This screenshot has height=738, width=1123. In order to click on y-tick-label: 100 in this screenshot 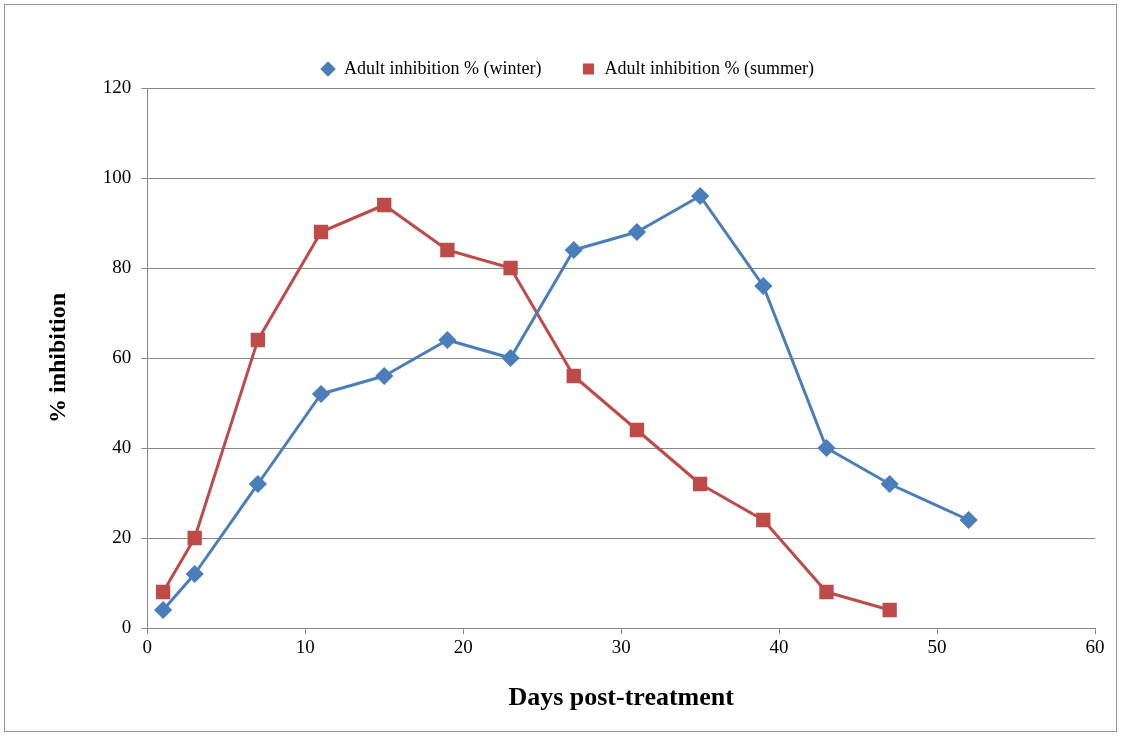, I will do `click(117, 176)`.